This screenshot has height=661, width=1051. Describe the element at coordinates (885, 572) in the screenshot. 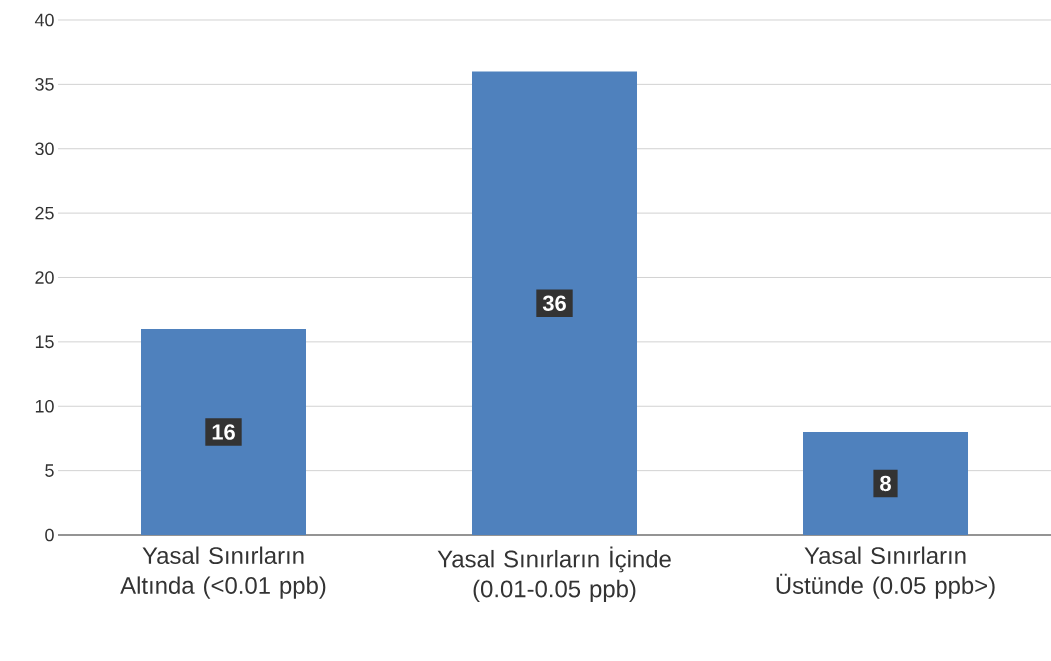

I see `x-tick-label: Yasal Sınırların Üstünde (0.05 ppb>)` at that location.